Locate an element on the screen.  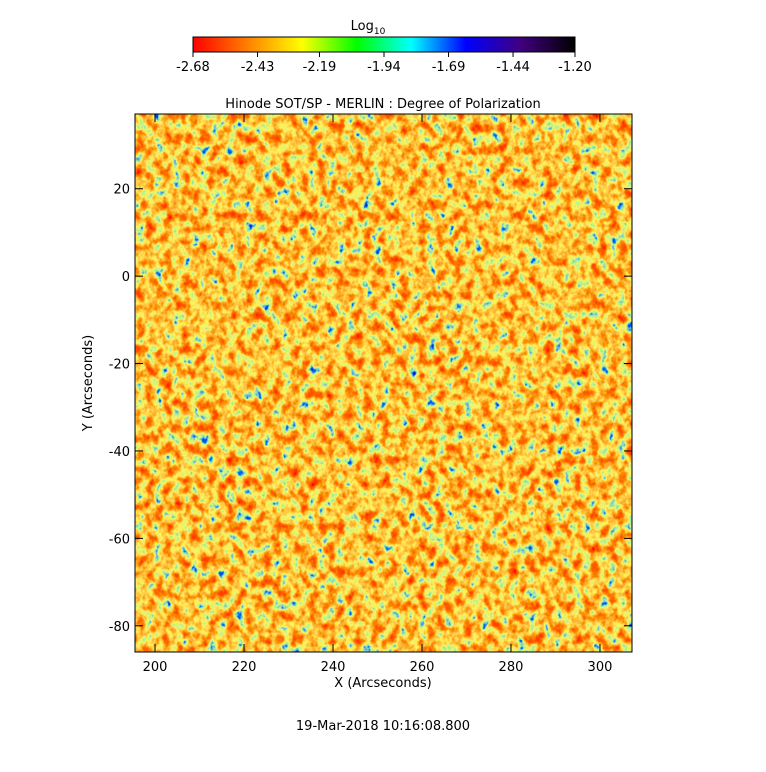
y-axis-label: Y (Arcseconds) is located at coordinates (88, 383).